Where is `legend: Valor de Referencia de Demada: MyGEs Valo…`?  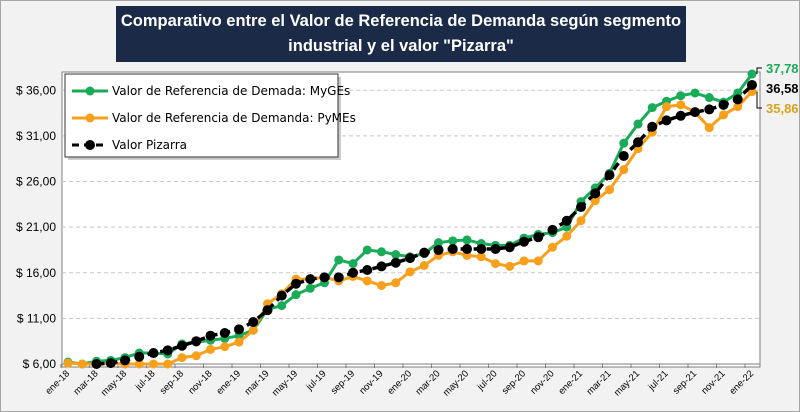 legend: Valor de Referencia de Demada: MyGEs Valo… is located at coordinates (210, 116).